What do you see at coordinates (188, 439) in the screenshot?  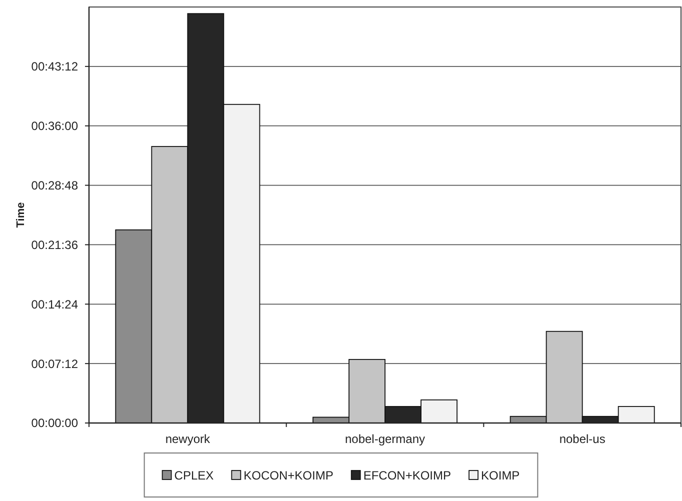 I see `x-tick-label: newyork` at bounding box center [188, 439].